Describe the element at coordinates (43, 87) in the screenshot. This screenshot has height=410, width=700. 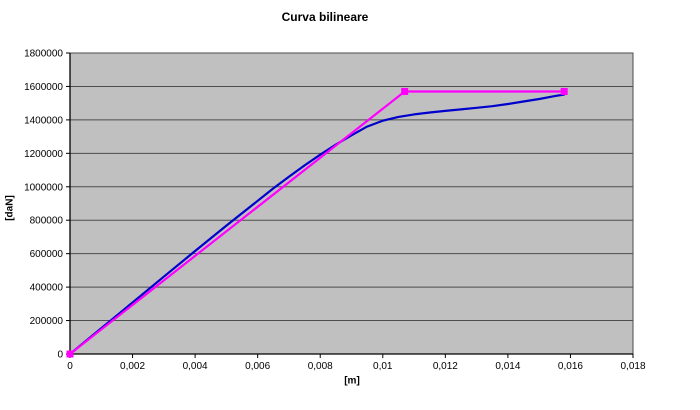
I see `svg-text: 1600000` at that location.